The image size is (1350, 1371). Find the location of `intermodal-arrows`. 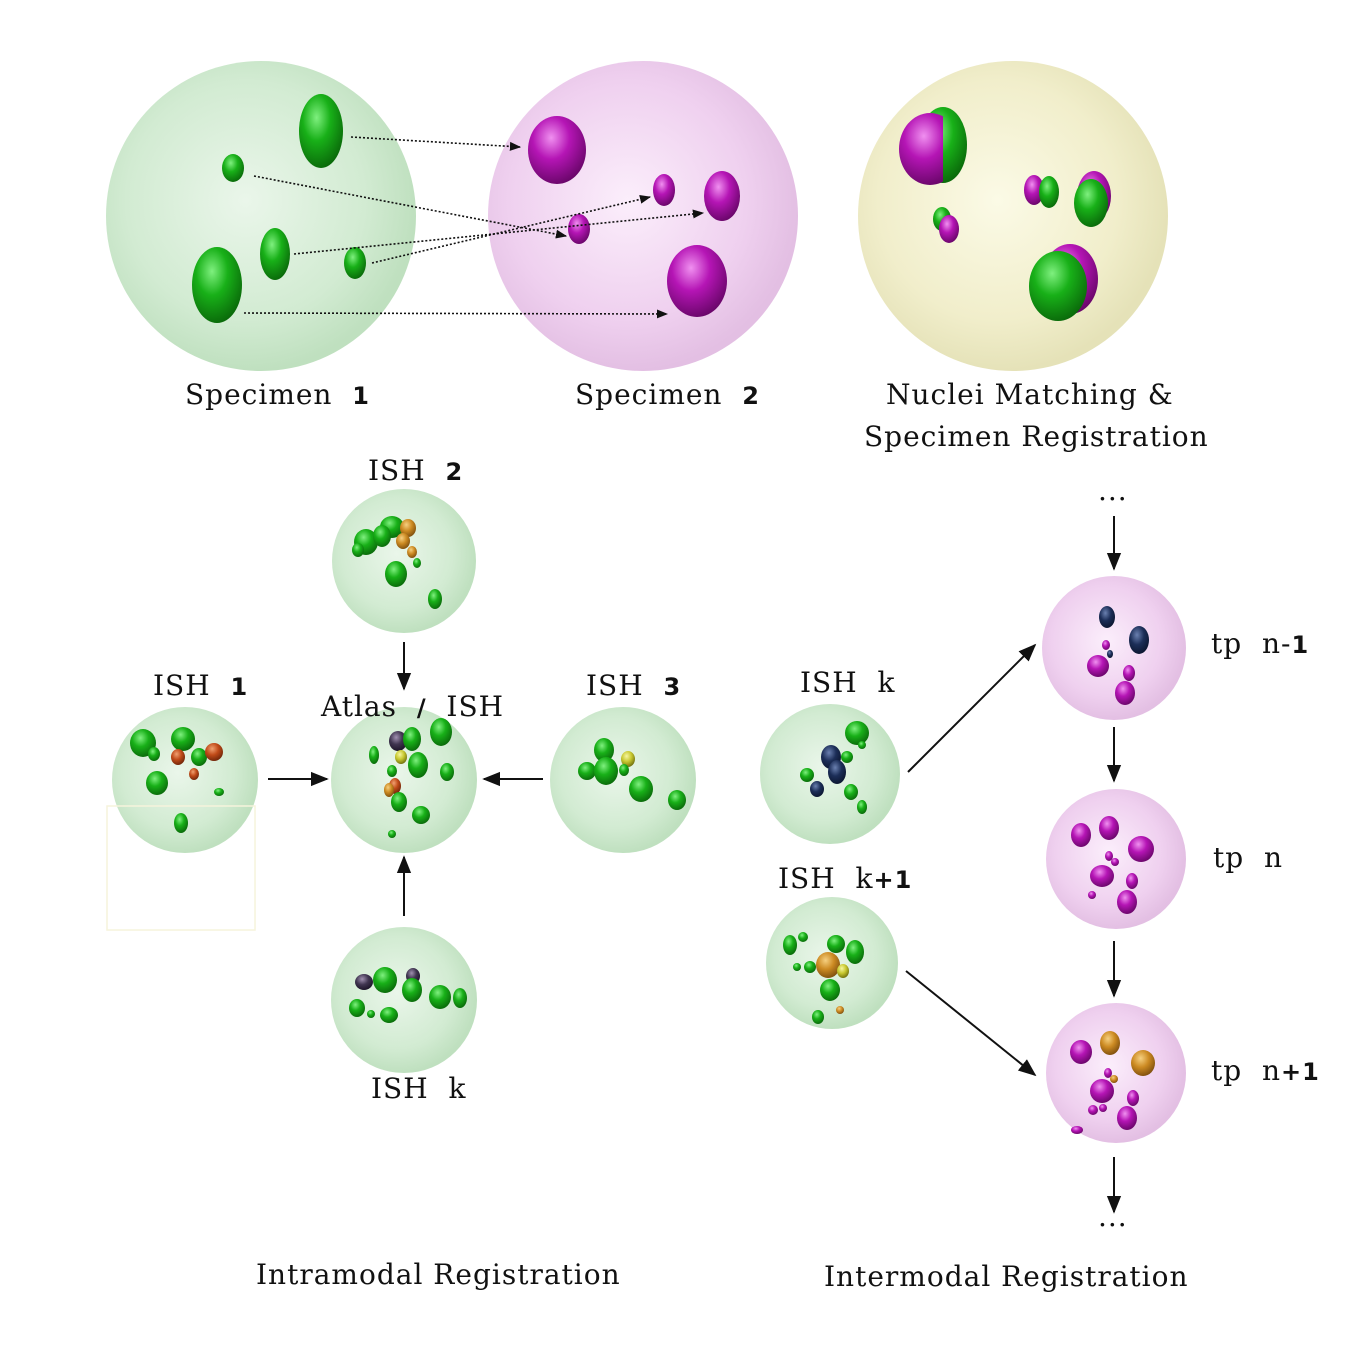

intermodal-arrows is located at coordinates (1013, 865).